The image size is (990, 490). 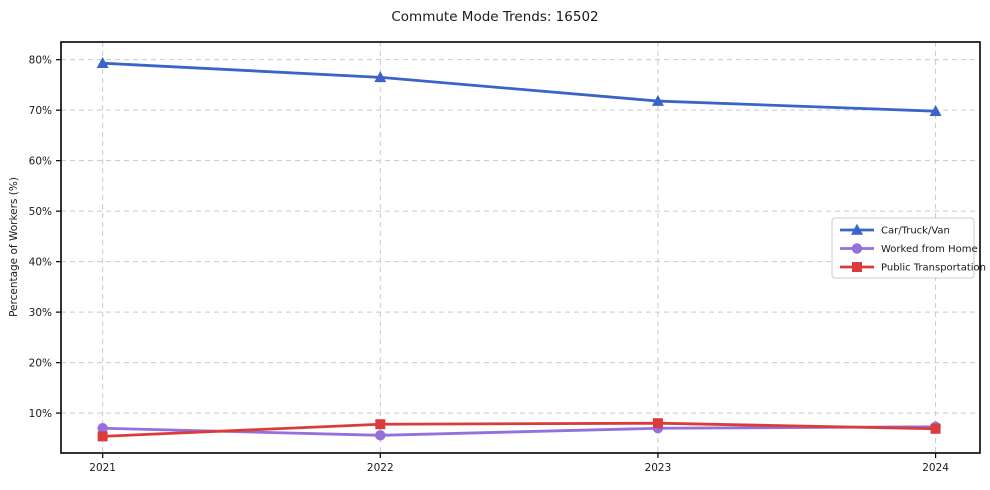 I want to click on x-tick-label: 2021, so click(x=102, y=468).